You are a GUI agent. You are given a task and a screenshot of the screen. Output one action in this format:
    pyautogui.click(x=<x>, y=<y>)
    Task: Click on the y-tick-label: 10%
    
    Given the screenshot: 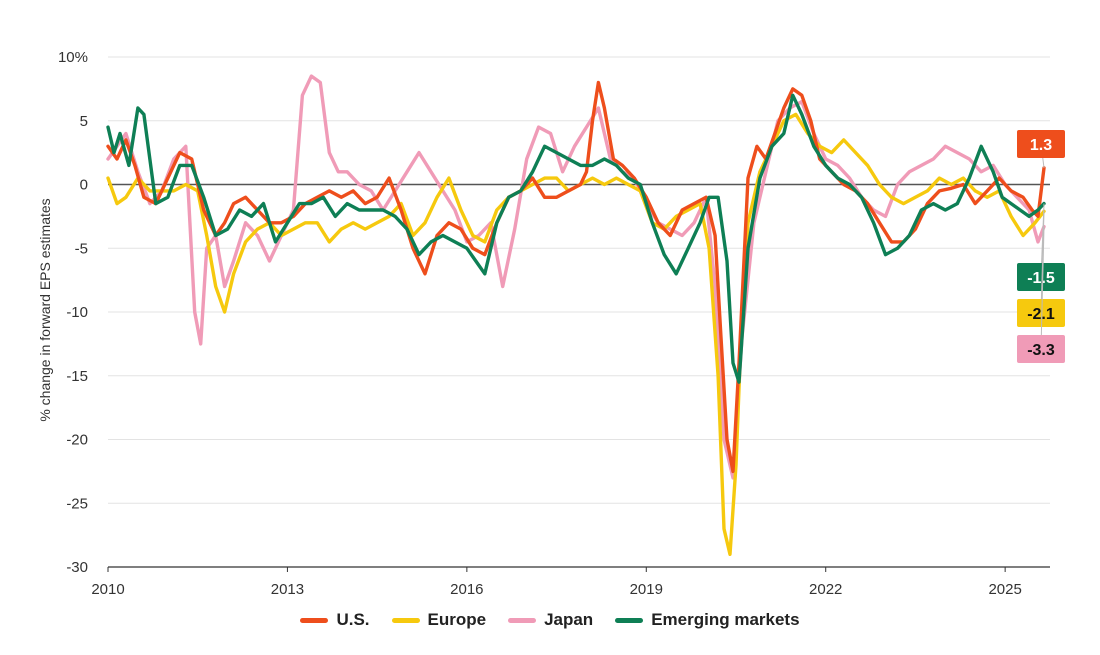 What is the action you would take?
    pyautogui.click(x=73, y=57)
    